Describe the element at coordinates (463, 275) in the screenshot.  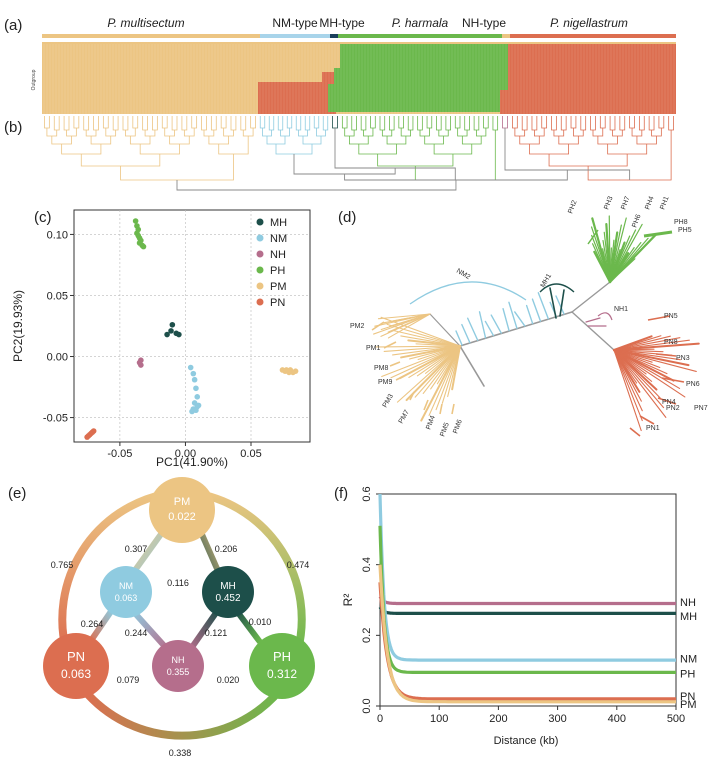
I see `tip-label-nm2: NM2` at that location.